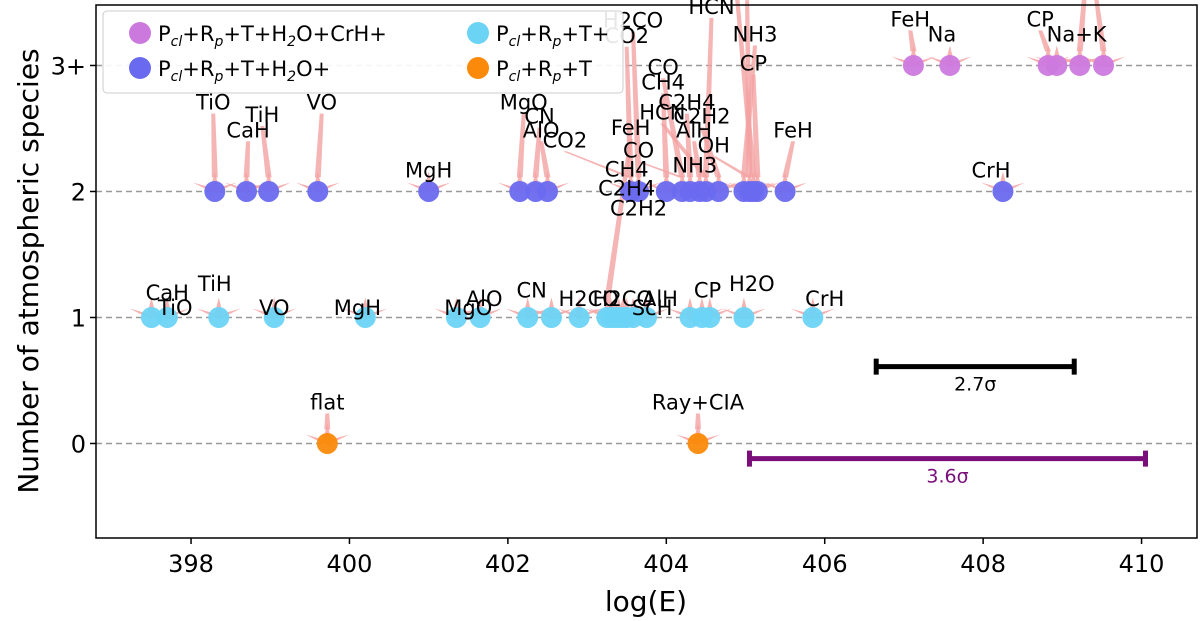 The height and width of the screenshot is (621, 1200). Describe the element at coordinates (214, 284) in the screenshot. I see `point-label: TiH` at that location.